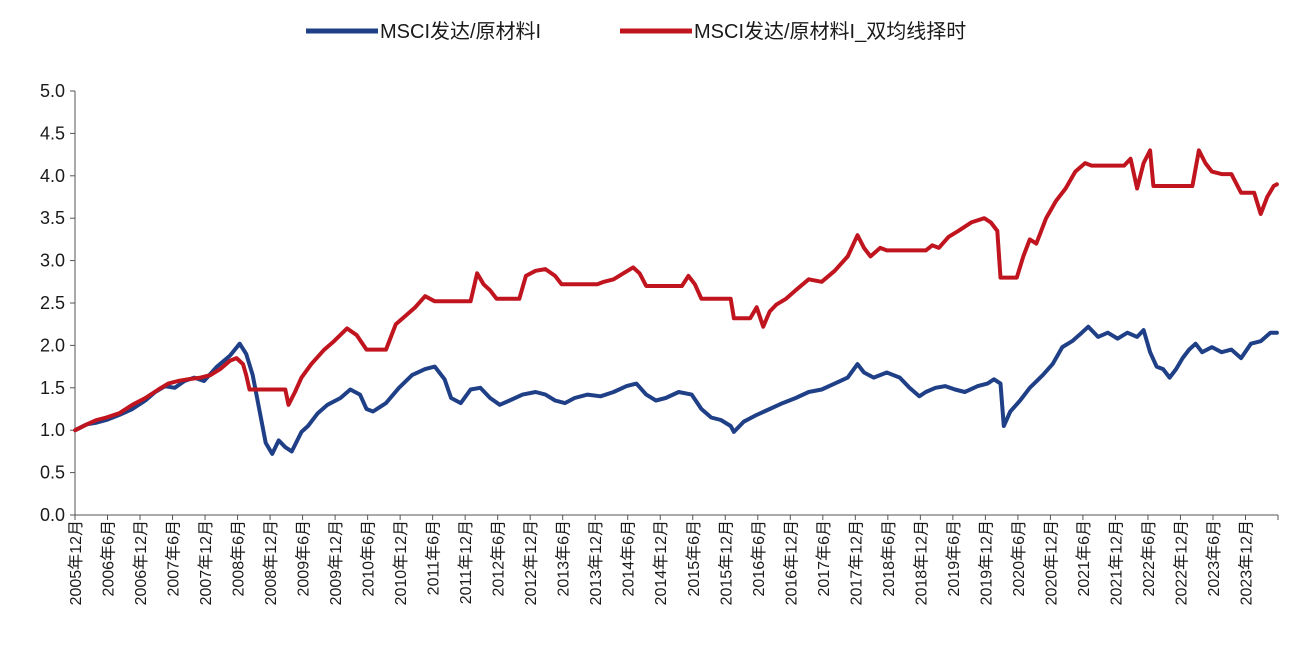 This screenshot has width=1296, height=666. What do you see at coordinates (271, 562) in the screenshot?
I see `x-tick-label: 2008年12月` at bounding box center [271, 562].